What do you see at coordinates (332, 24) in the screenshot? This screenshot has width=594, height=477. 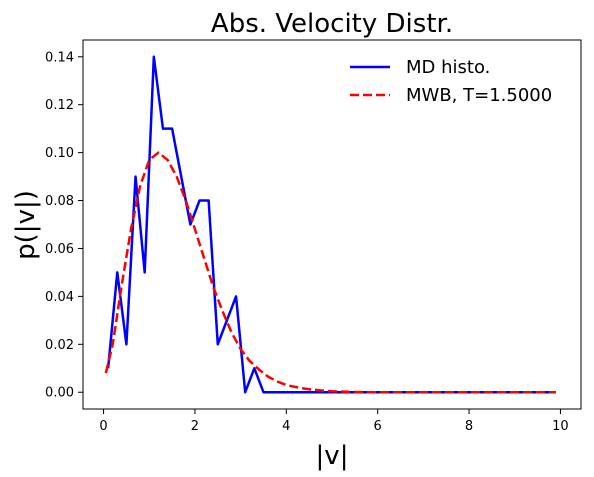 I see `chart-title: Abs. Velocity Distr.` at bounding box center [332, 24].